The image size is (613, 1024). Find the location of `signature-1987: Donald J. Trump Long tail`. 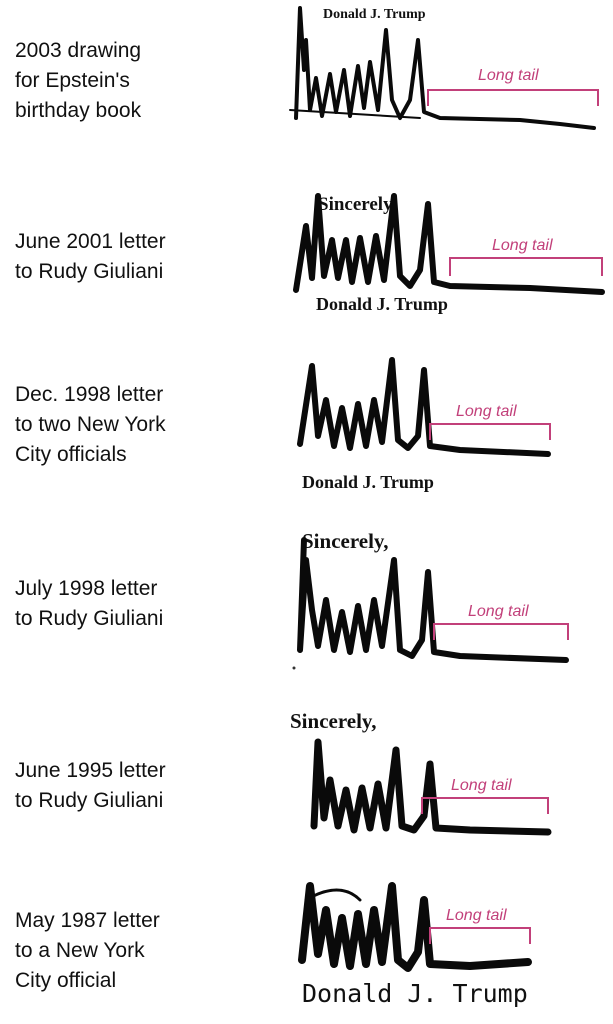

signature-1987: Donald J. Trump Long tail is located at coordinates (415, 945).